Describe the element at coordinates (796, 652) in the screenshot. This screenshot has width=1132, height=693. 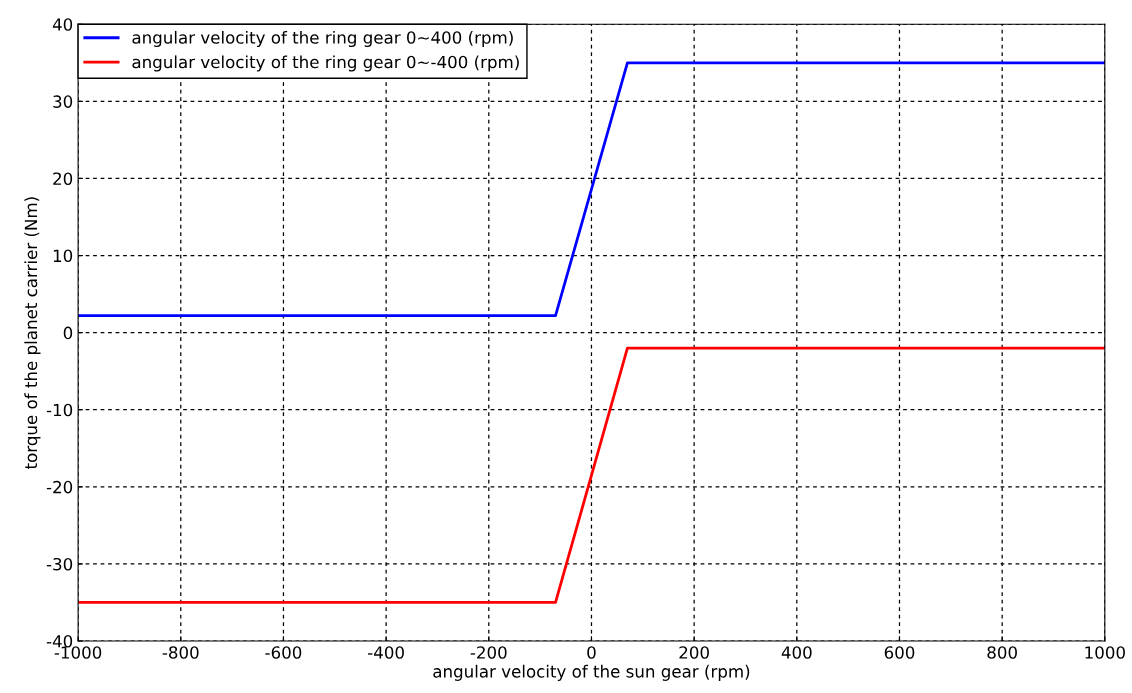
I see `x-tick-label: 400` at that location.